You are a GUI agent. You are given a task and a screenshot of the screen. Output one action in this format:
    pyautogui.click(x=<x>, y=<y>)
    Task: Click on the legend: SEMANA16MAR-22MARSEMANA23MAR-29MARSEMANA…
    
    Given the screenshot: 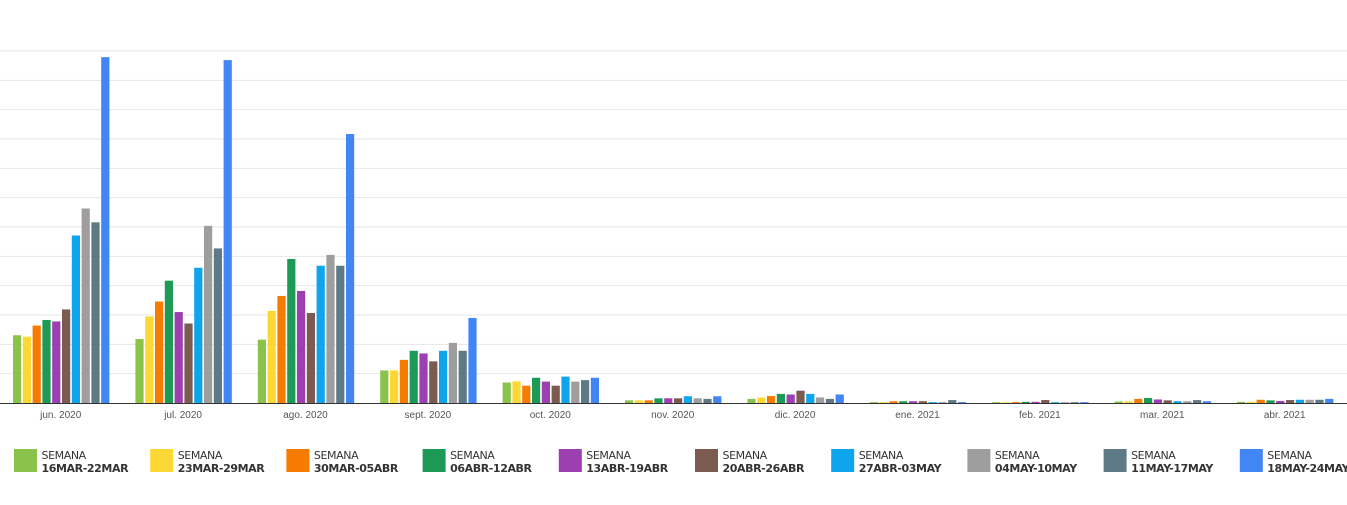 What is the action you would take?
    pyautogui.click(x=680, y=462)
    